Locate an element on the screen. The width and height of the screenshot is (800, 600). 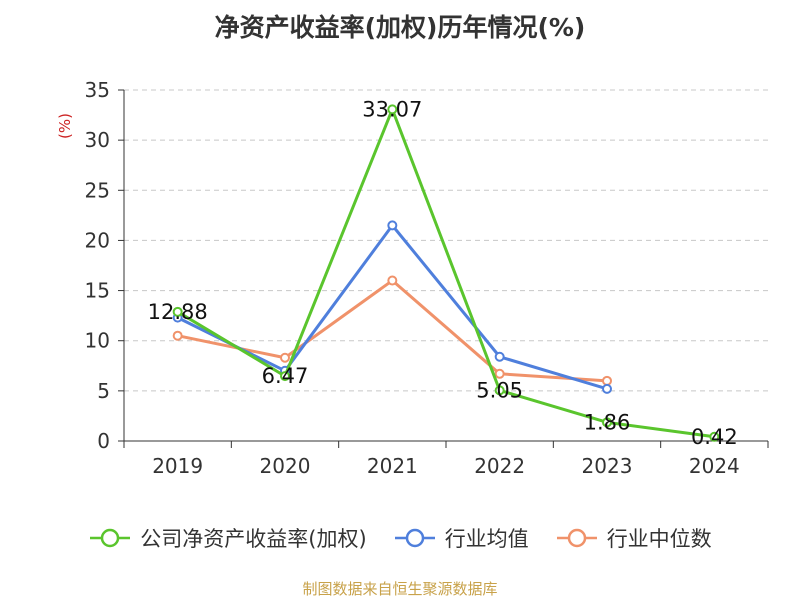
y-tick-label: 30 is located at coordinates (97, 140).